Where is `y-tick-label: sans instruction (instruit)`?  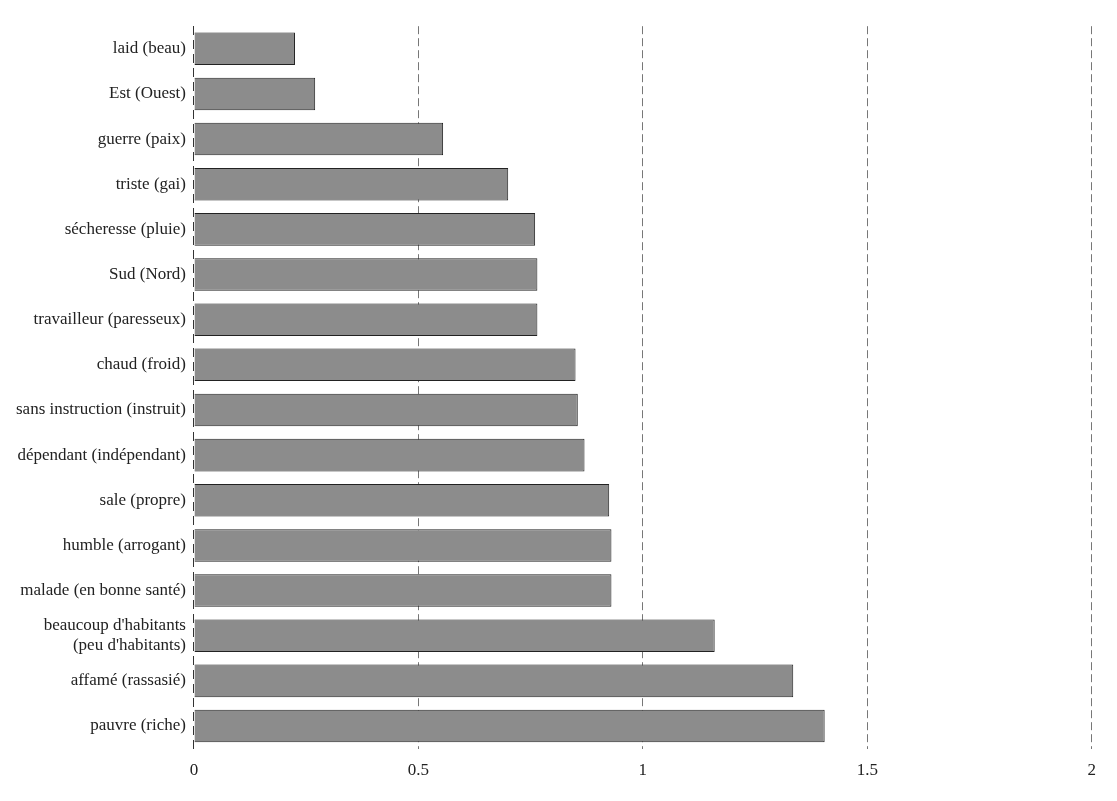
y-tick-label: sans instruction (instruit) is located at coordinates (101, 409).